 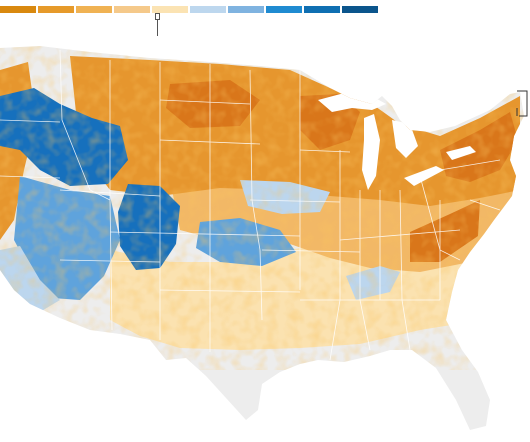 What do you see at coordinates (424, 176) in the screenshot?
I see `lake-erie` at bounding box center [424, 176].